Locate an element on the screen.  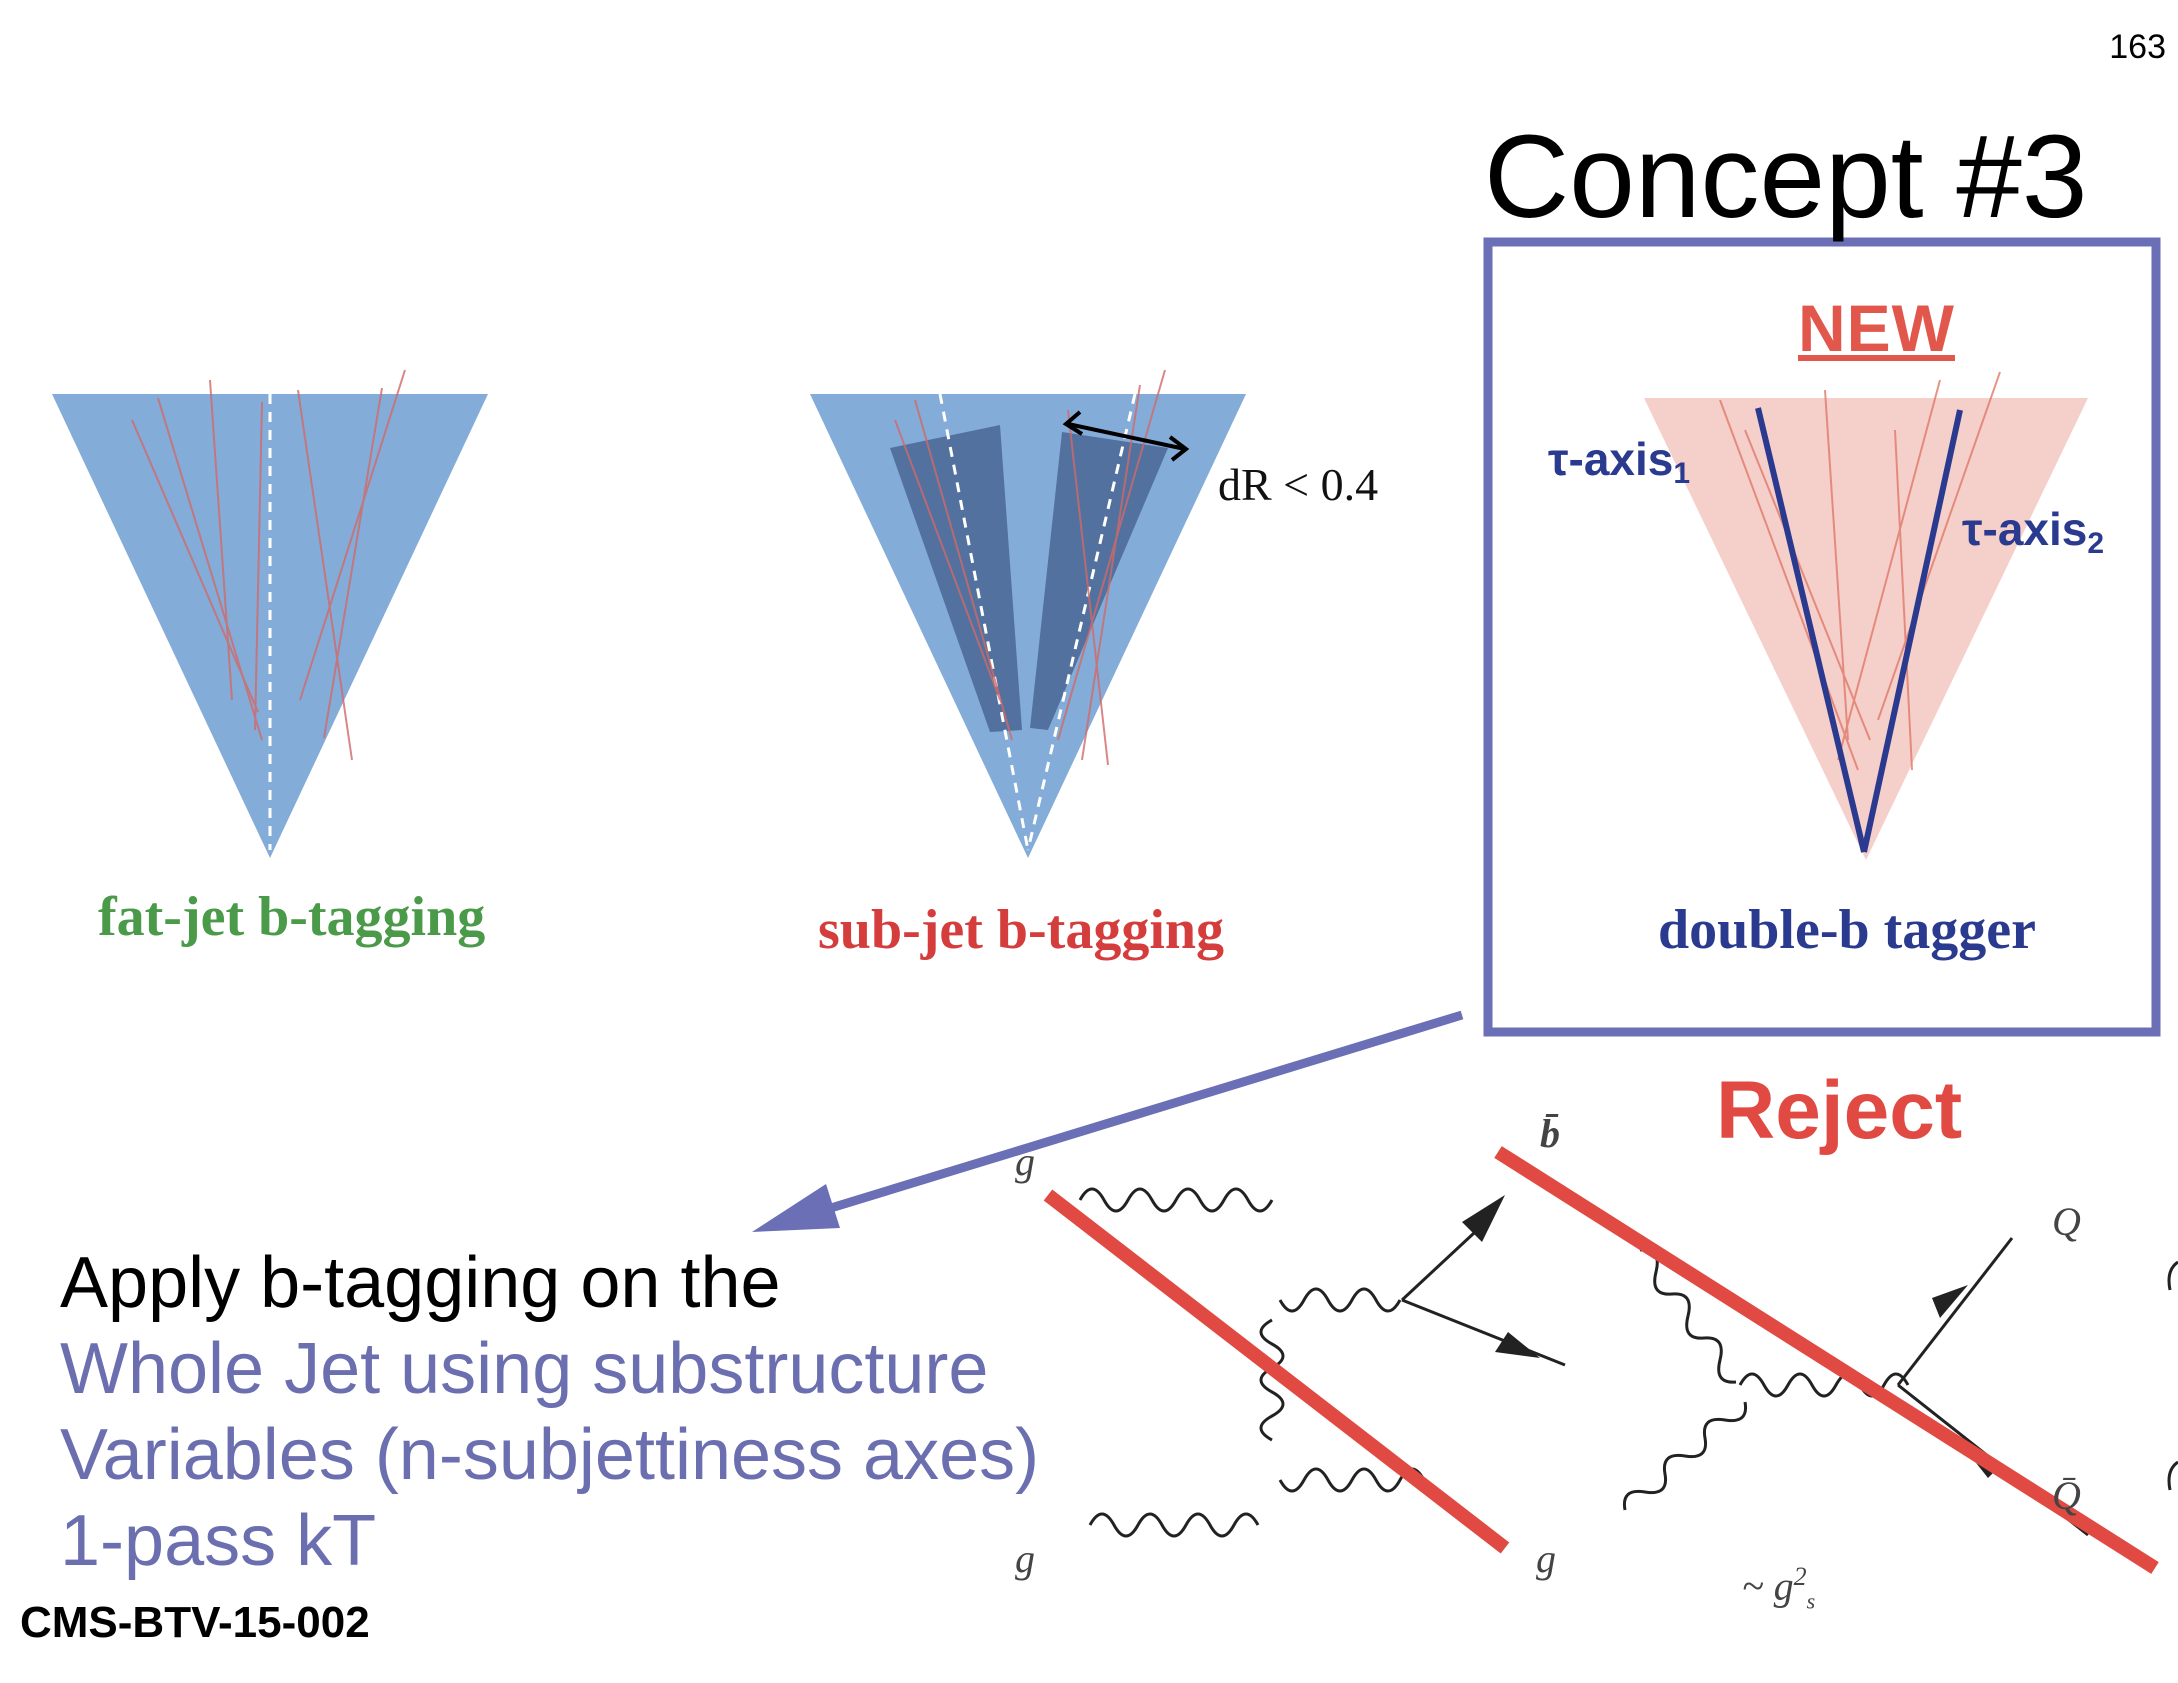
sub-jet-cone is located at coordinates (1028, 626).